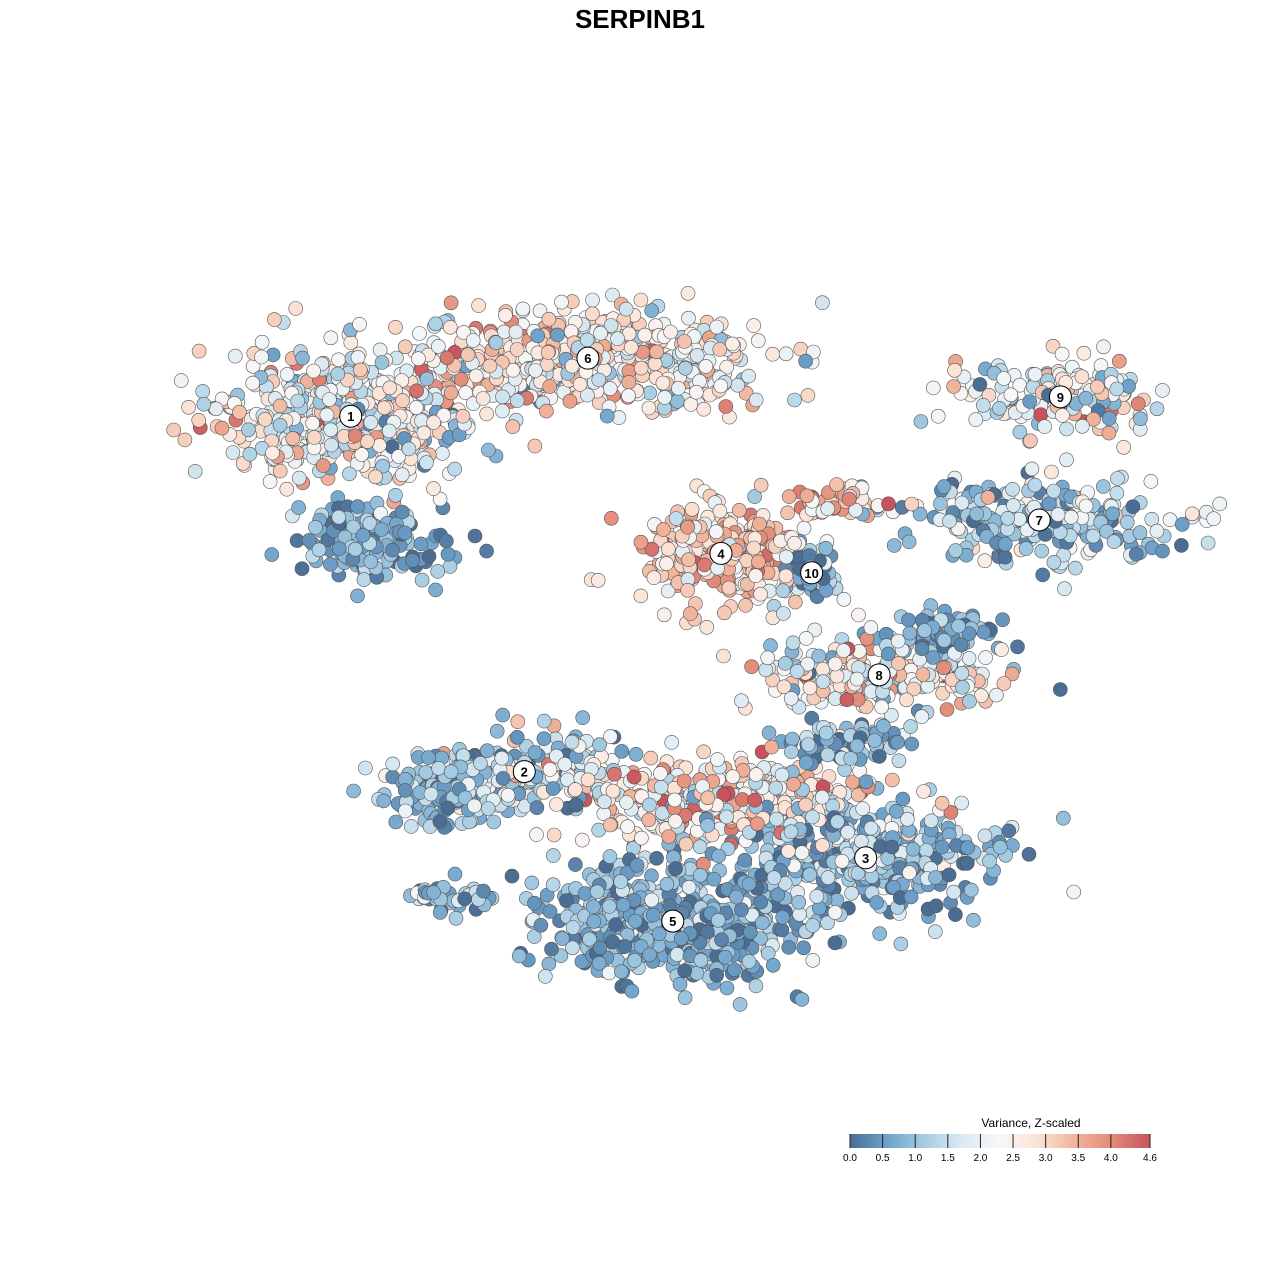  Describe the element at coordinates (672, 921) in the screenshot. I see `cluster-label-5: 5` at that location.